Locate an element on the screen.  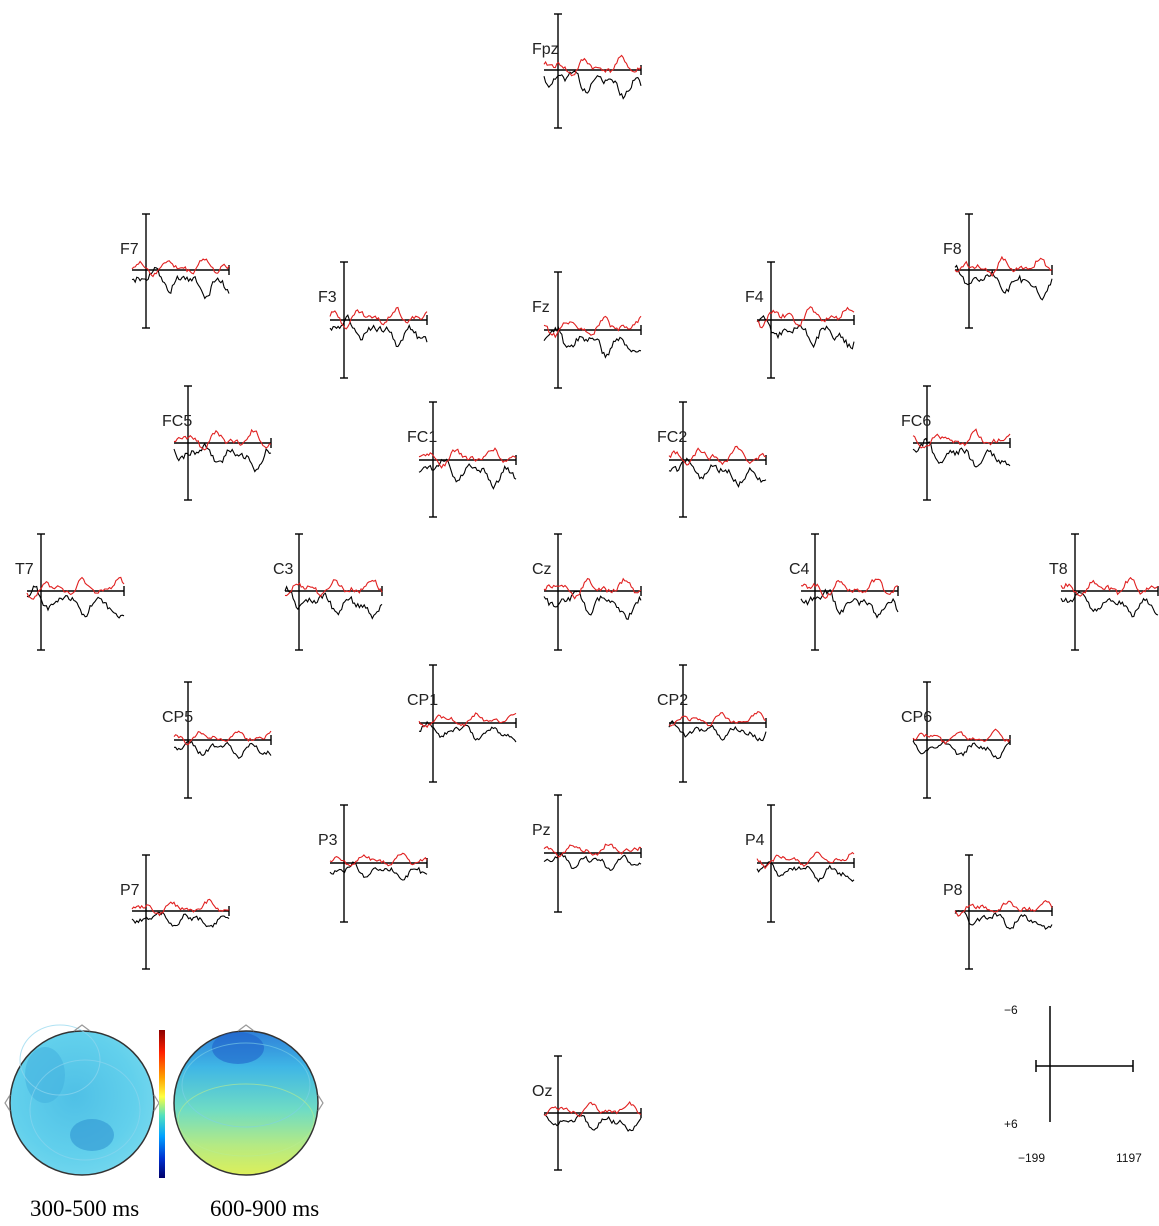
electrode-plot-fc5: FC5 is located at coordinates (217, 443).